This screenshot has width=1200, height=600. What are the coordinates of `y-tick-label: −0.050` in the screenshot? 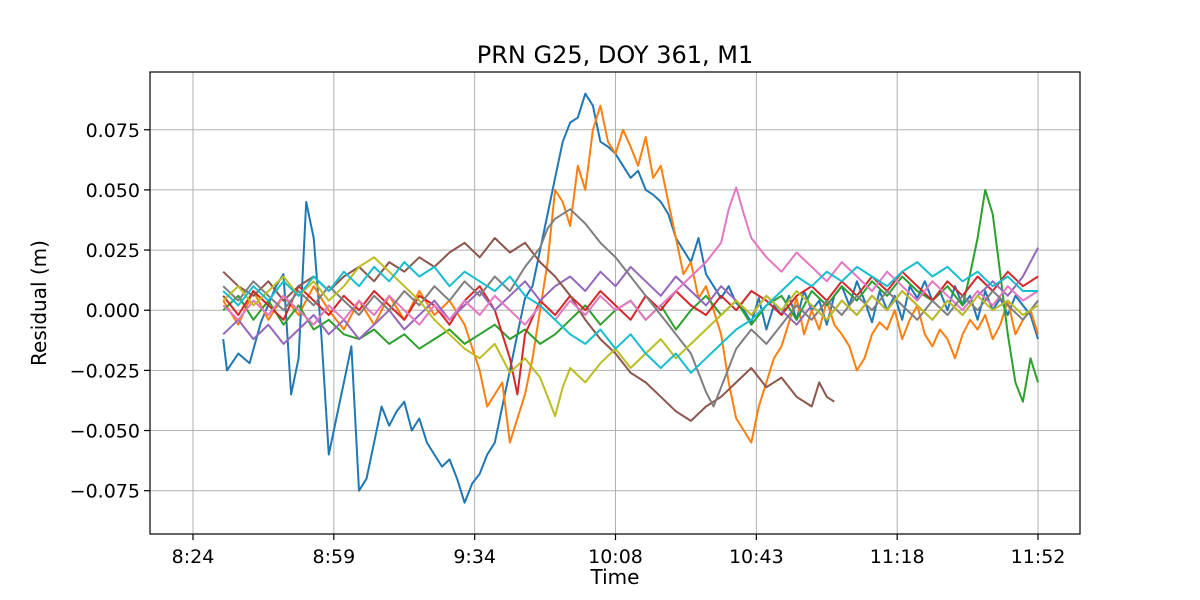 It's located at (105, 432).